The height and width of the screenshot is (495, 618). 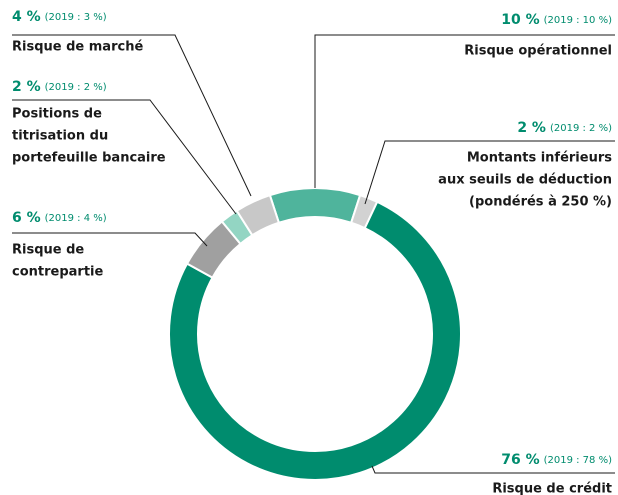 I want to click on prior-year: (2019 : 78 %), so click(x=578, y=460).